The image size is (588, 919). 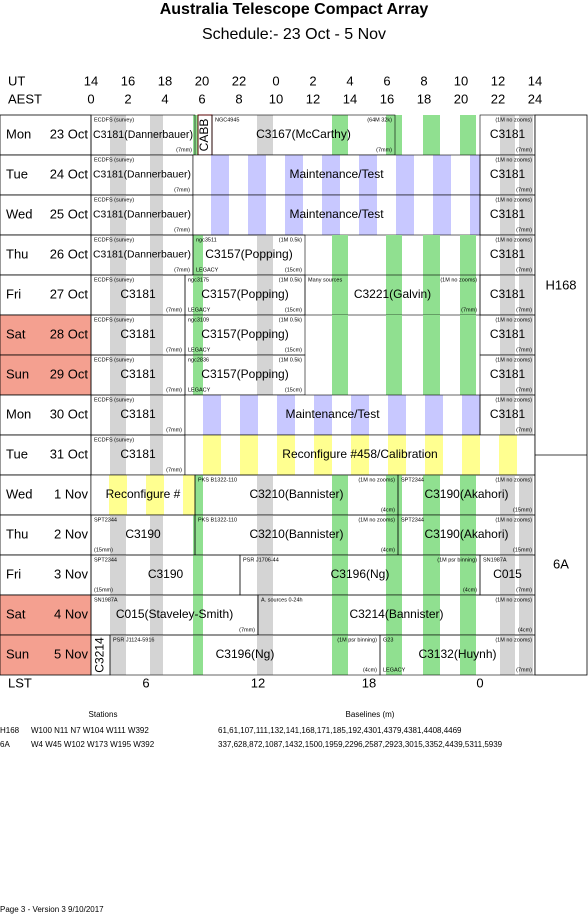 I want to click on ut-hour: 16, so click(x=128, y=80).